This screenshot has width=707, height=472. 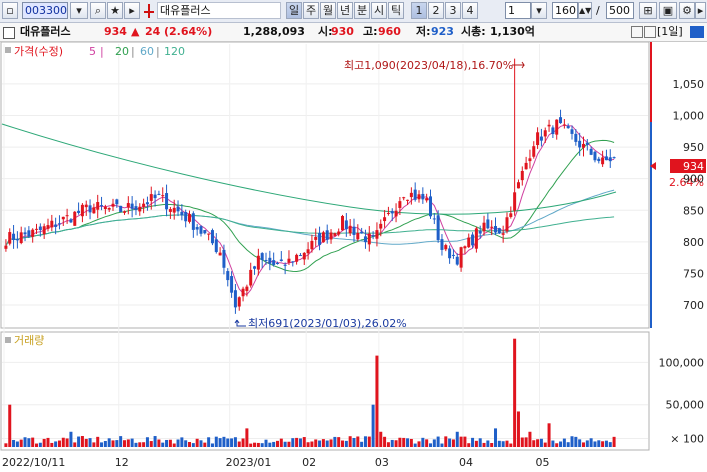 What do you see at coordinates (453, 10) in the screenshot?
I see `number-button-3: 3` at bounding box center [453, 10].